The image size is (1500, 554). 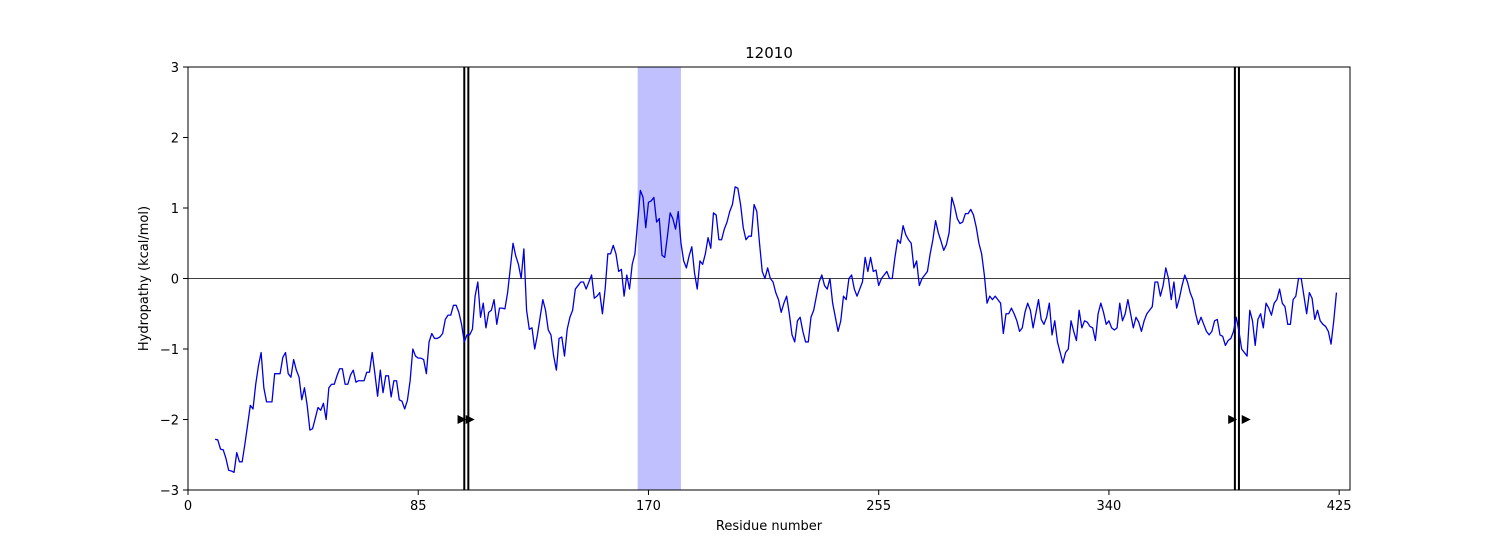 What do you see at coordinates (175, 139) in the screenshot?
I see `y-tick-label: 2` at bounding box center [175, 139].